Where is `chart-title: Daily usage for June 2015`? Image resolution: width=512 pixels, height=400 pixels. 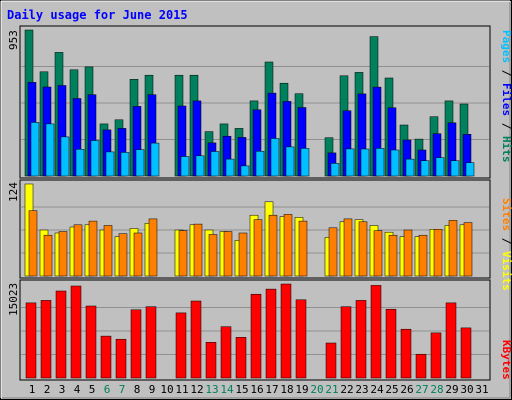
chart-title: Daily usage for June 2015 is located at coordinates (97, 15).